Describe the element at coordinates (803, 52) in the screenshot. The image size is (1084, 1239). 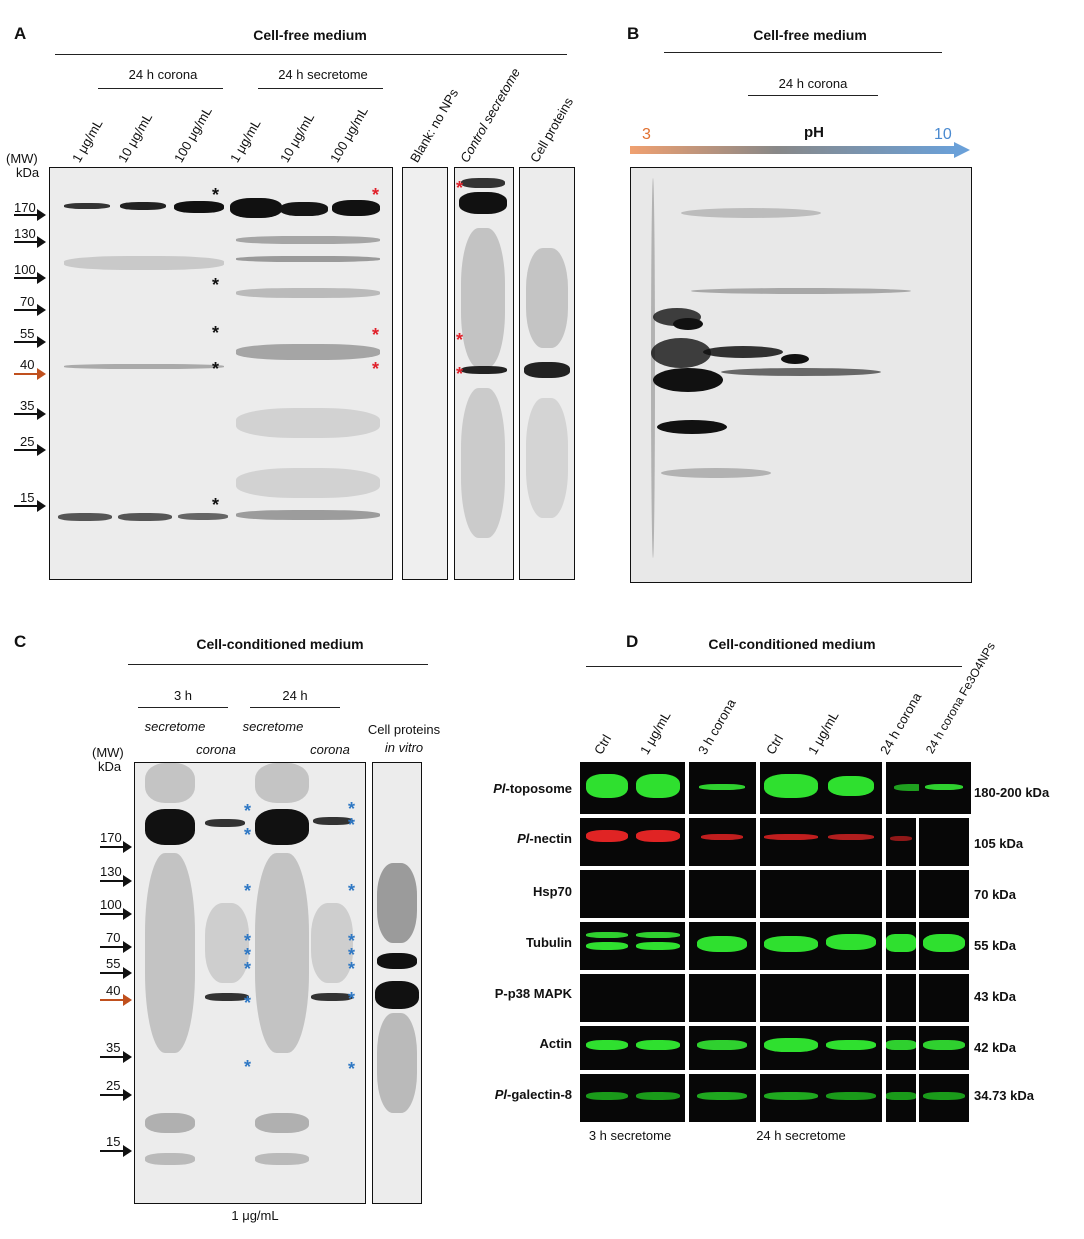
I see `panel-b-title-rule` at that location.